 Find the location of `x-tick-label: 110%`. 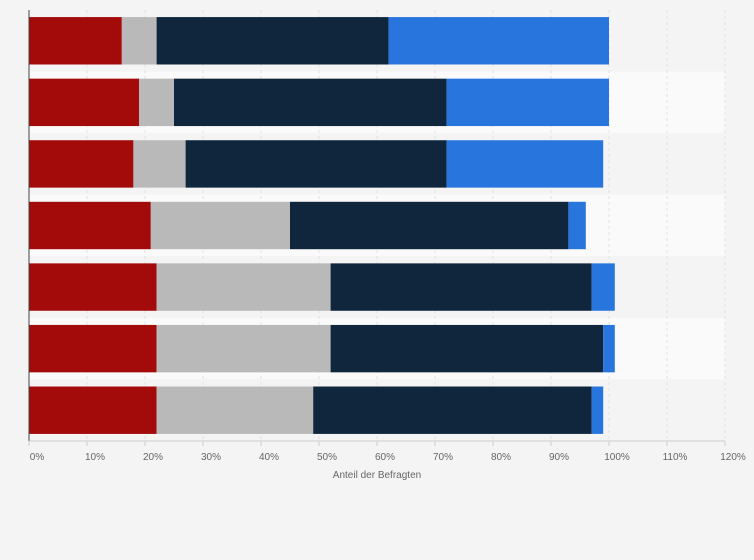

x-tick-label: 110% is located at coordinates (675, 457).